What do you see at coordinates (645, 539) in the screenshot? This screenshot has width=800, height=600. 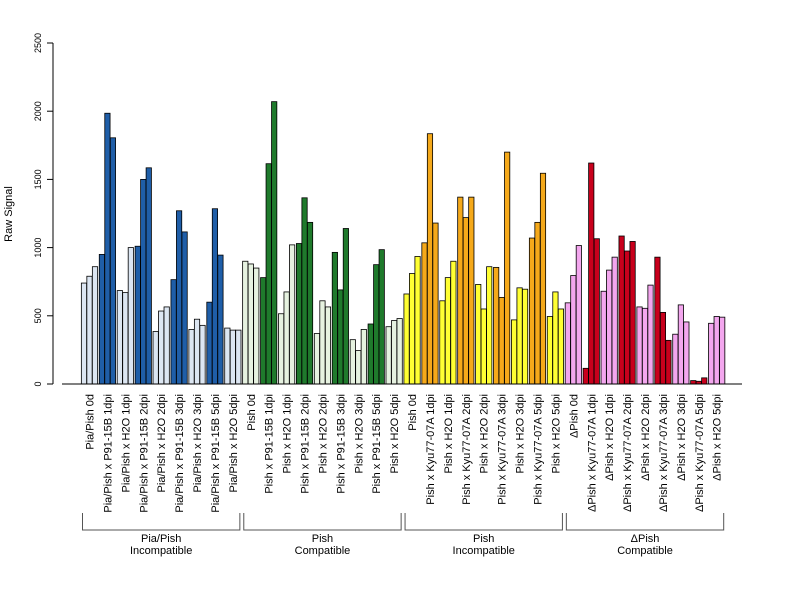 I see `group-label: ΔPish` at bounding box center [645, 539].